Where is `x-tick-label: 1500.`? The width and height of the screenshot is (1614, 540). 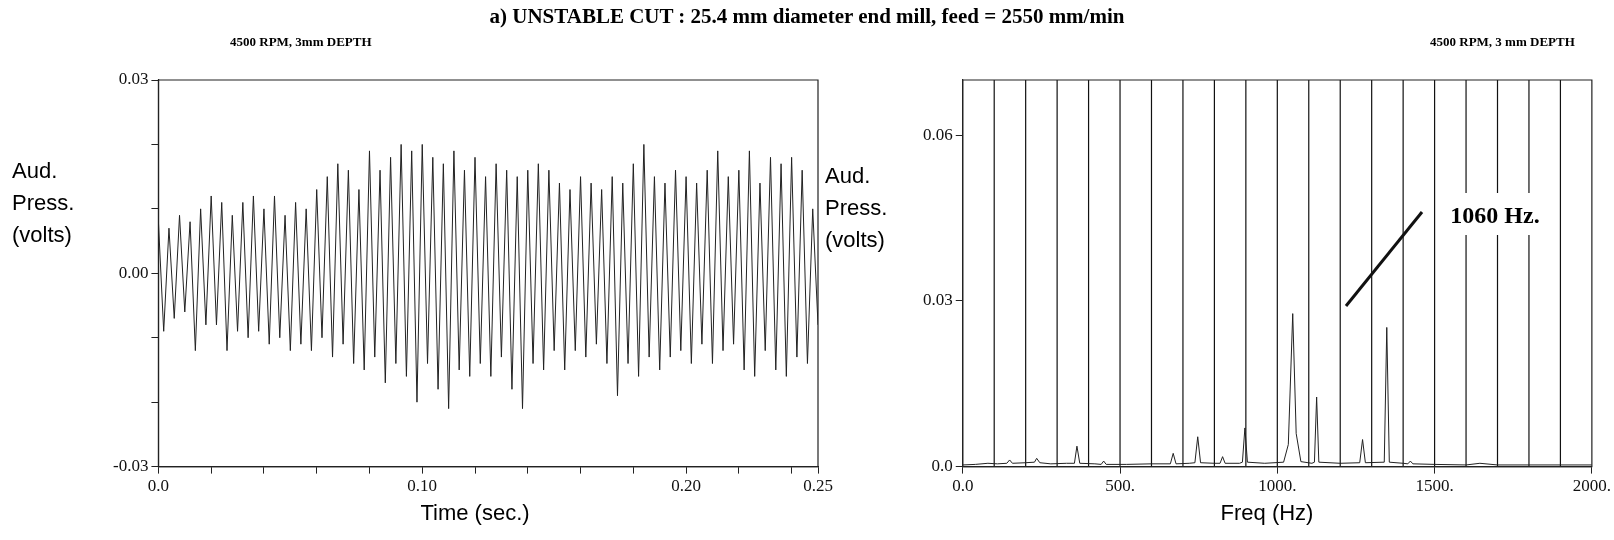 x-tick-label: 1500. is located at coordinates (1434, 486).